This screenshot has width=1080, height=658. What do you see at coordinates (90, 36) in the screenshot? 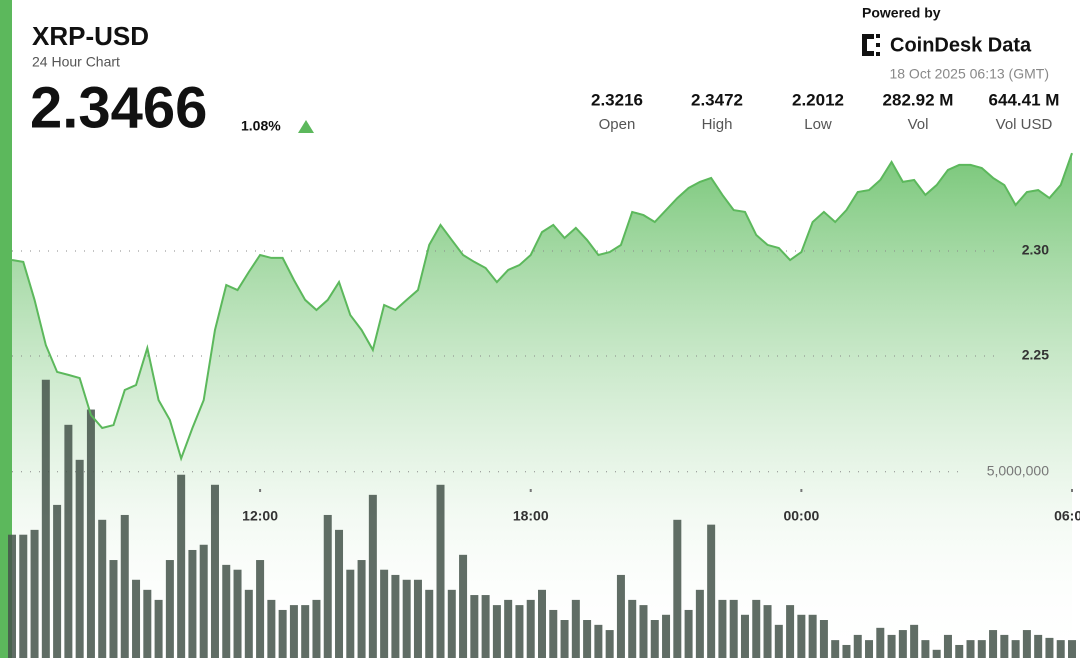
I see `symbol: XRP-USD` at bounding box center [90, 36].